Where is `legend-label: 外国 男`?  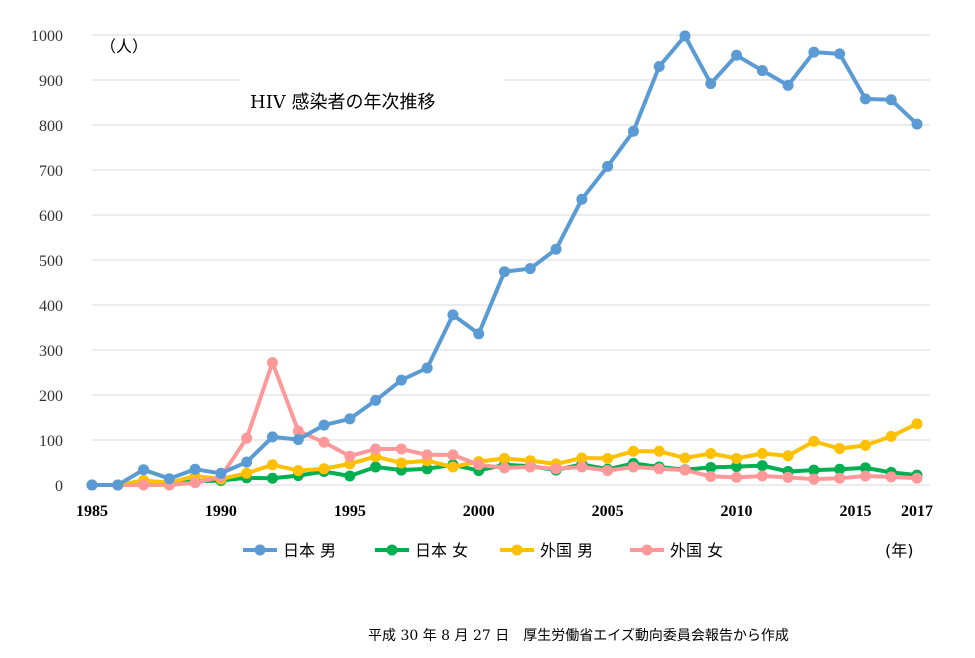 legend-label: 外国 男 is located at coordinates (566, 550).